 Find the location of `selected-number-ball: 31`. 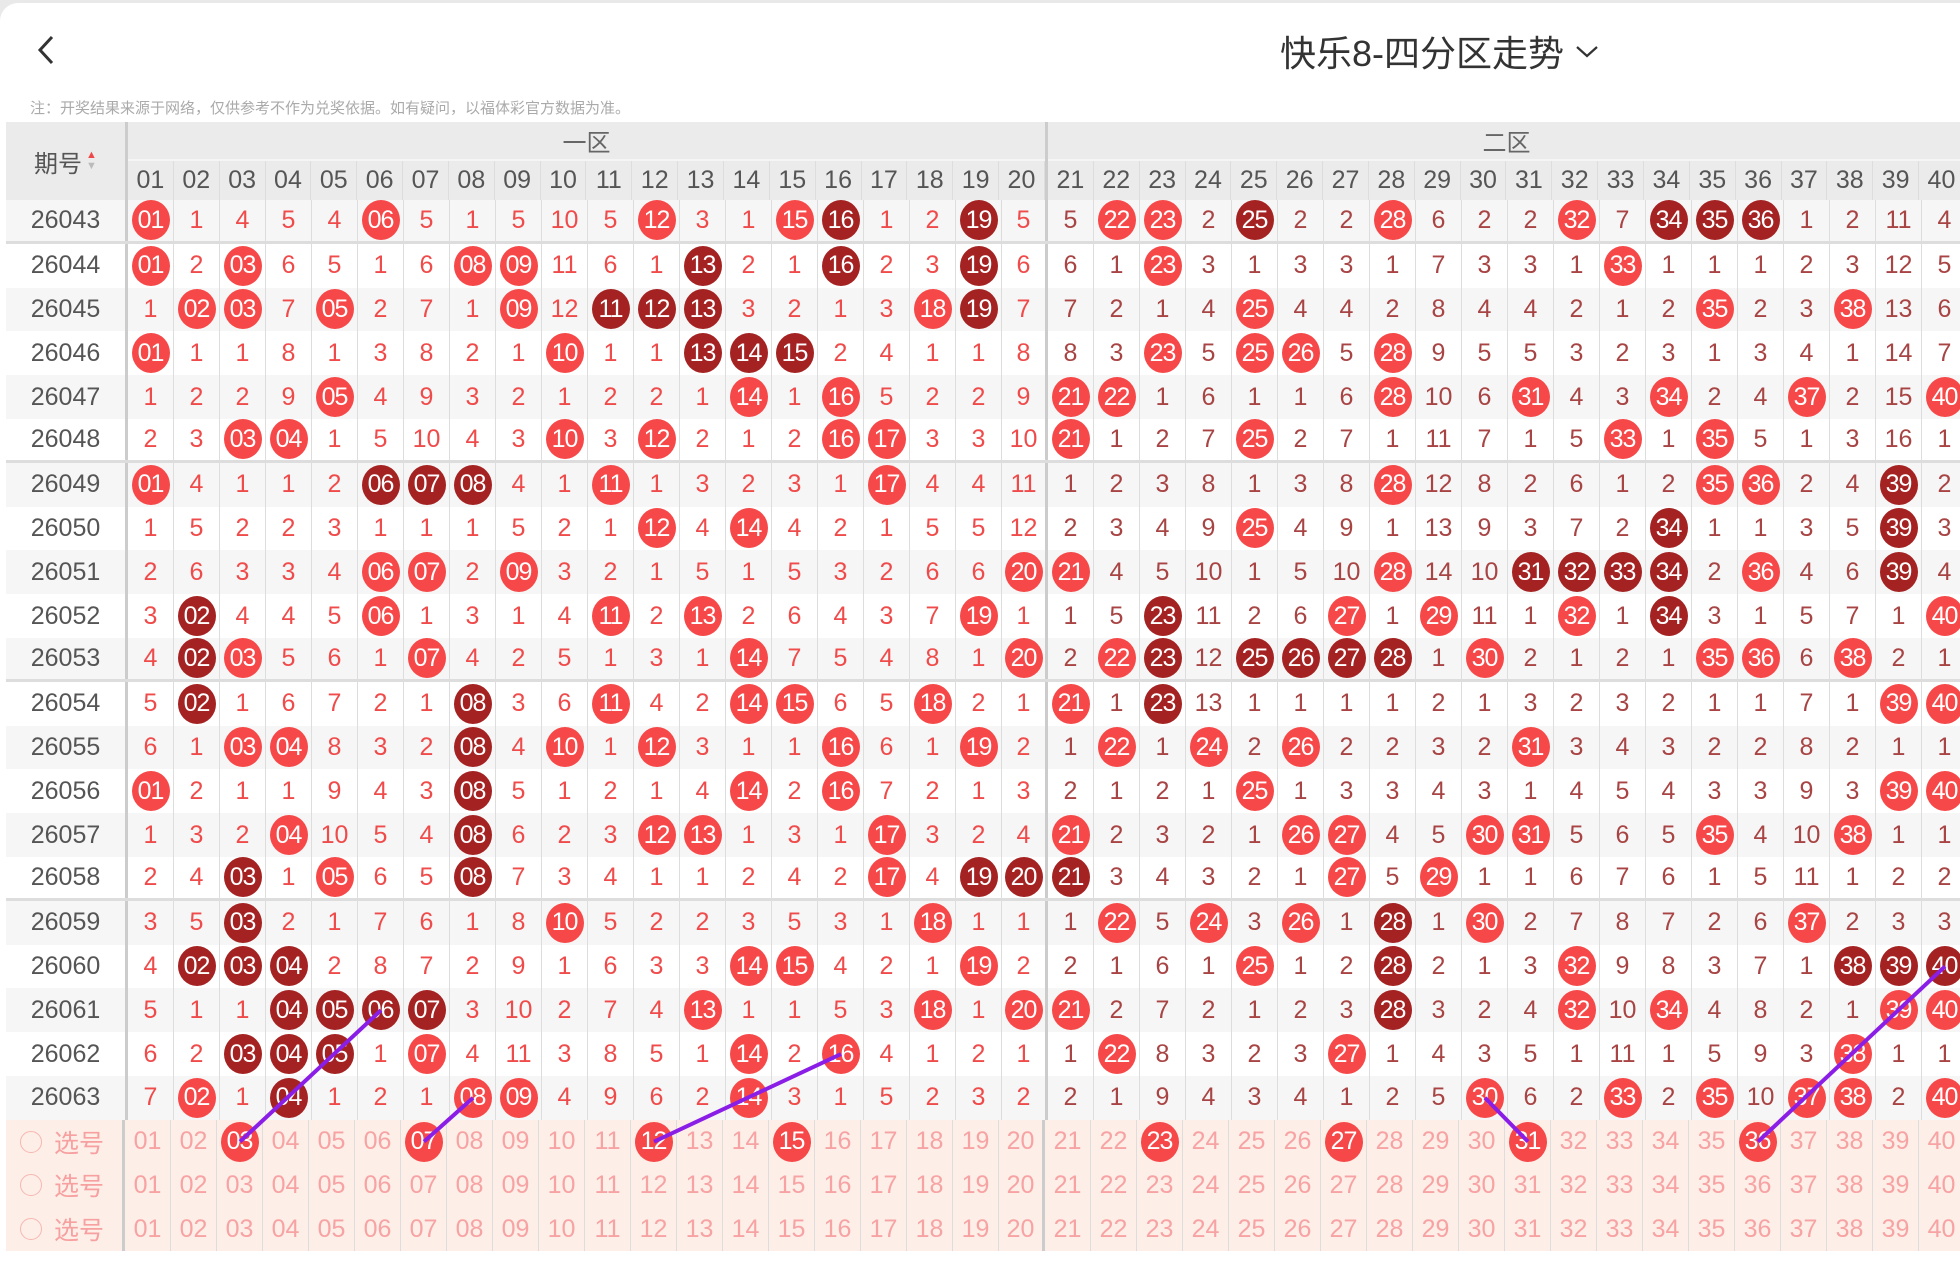

selected-number-ball: 31 is located at coordinates (1528, 1142).